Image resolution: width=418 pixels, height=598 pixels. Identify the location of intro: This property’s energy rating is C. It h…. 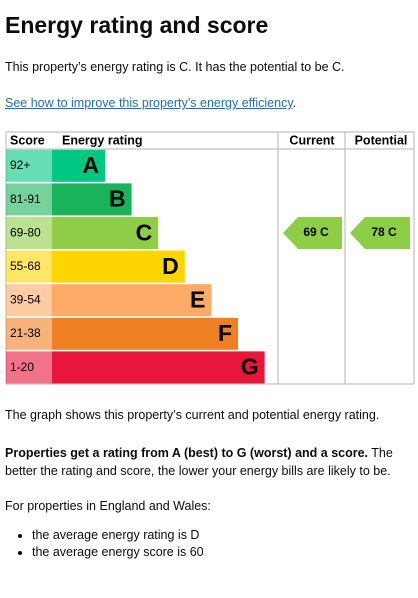
(175, 67).